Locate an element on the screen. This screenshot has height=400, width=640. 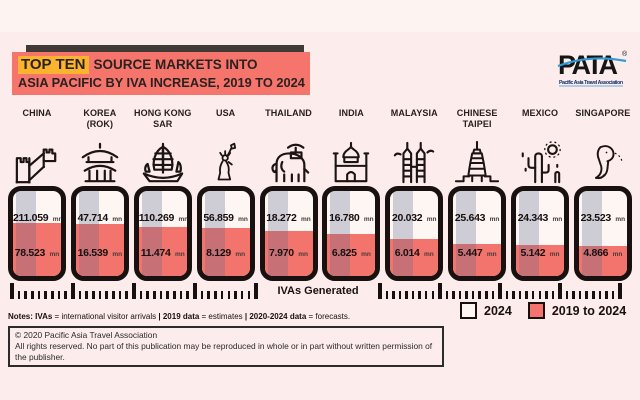
copyright-line1: © 2020 Pacific Asia Travel Association is located at coordinates (86, 335).